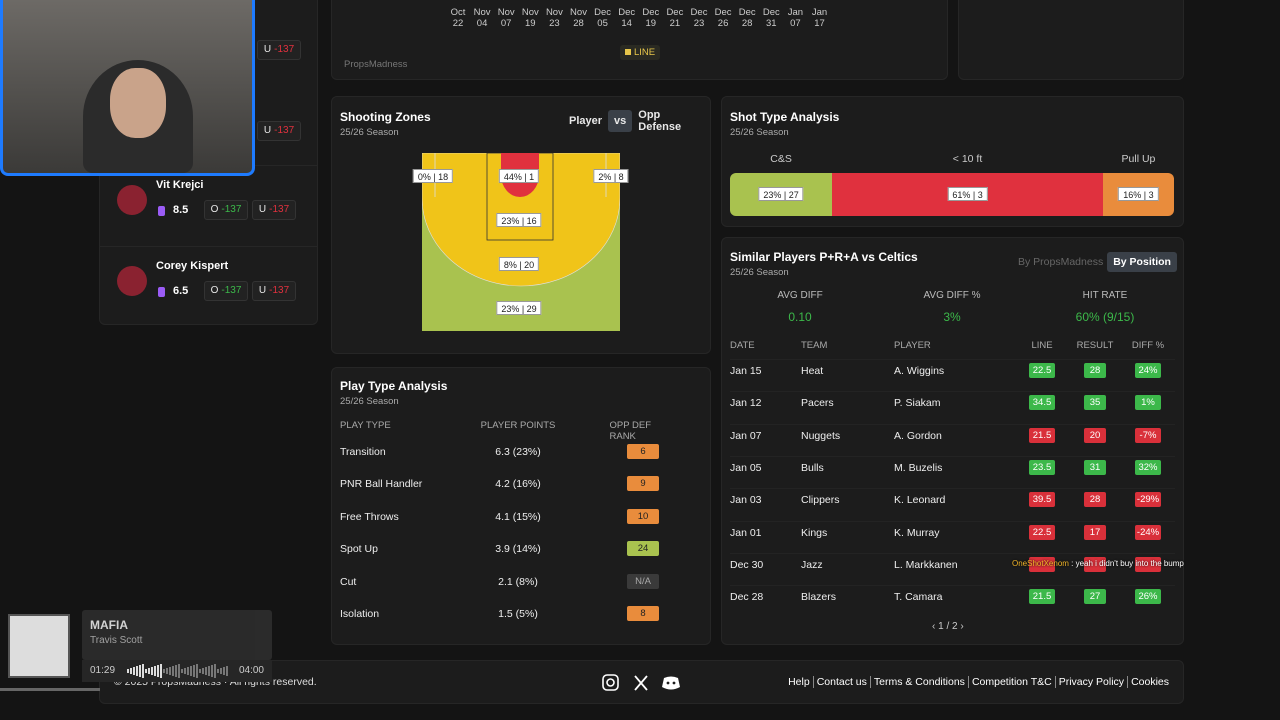 This screenshot has height=720, width=1280. Describe the element at coordinates (136, 651) in the screenshot. I see `music-widget: MAFIA Travis Scott 01:29 04:00` at that location.